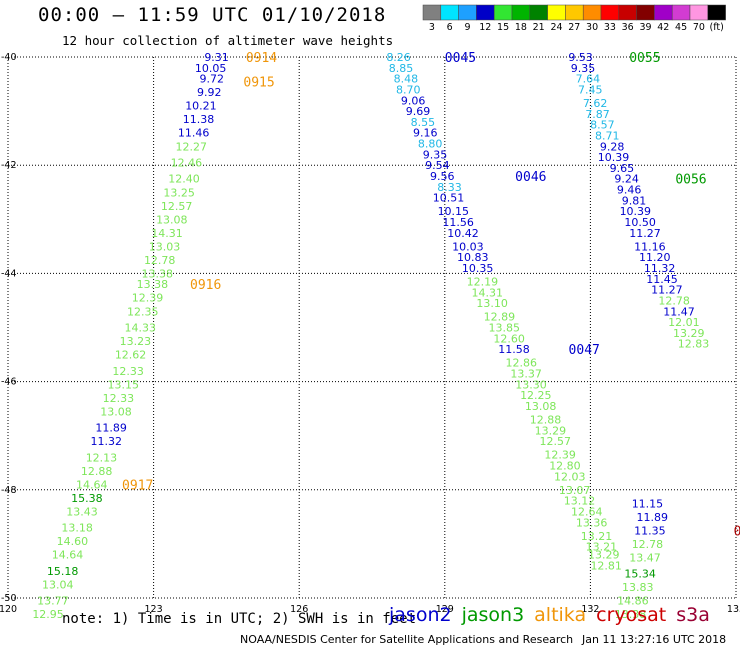 The image size is (740, 650). What do you see at coordinates (432, 27) in the screenshot?
I see `scale-label: 3` at bounding box center [432, 27].